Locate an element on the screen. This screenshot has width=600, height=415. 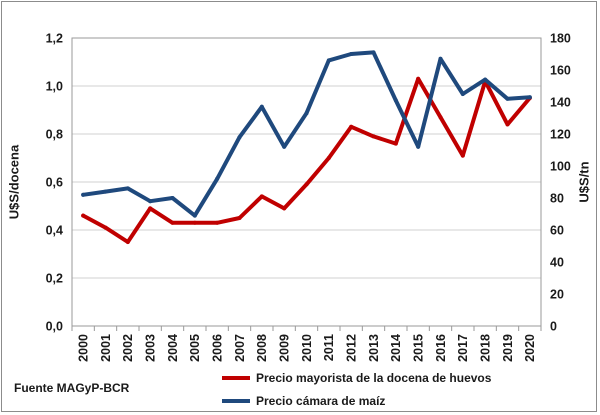
left-tick-label: 0,6 is located at coordinates (54, 183).